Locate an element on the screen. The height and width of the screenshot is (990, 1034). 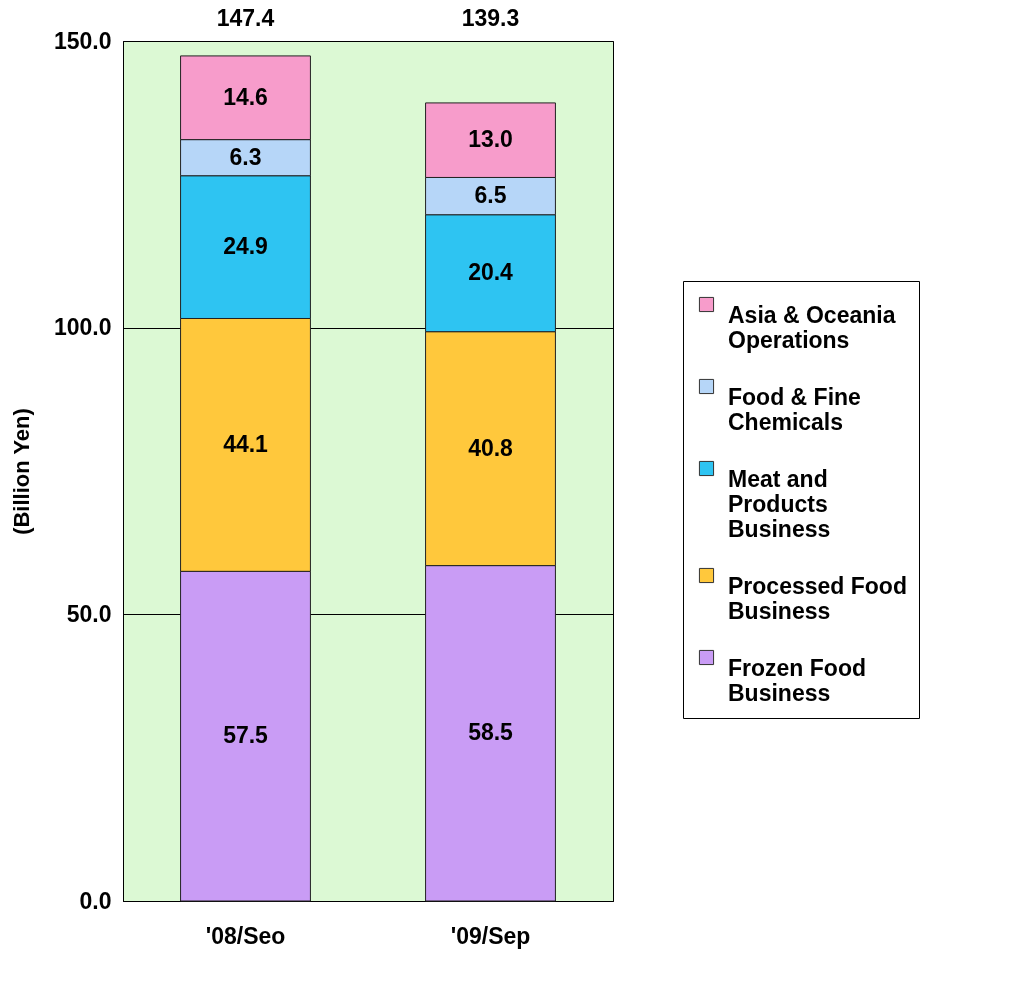
legend-label: Food & Fine Chemicals is located at coordinates (794, 409).